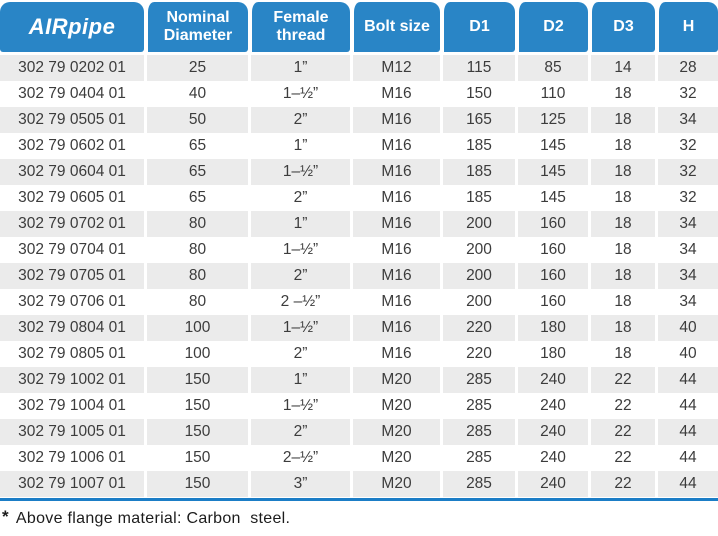 This screenshot has height=536, width=718. Describe the element at coordinates (48, 27) in the screenshot. I see `brand-logo-air: AIR` at that location.